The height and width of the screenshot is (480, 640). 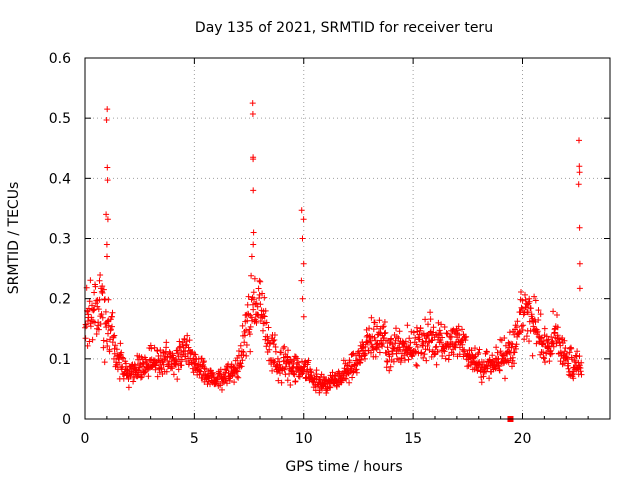 What do you see at coordinates (60, 179) in the screenshot?
I see `y-tick-label: 0.4` at bounding box center [60, 179].